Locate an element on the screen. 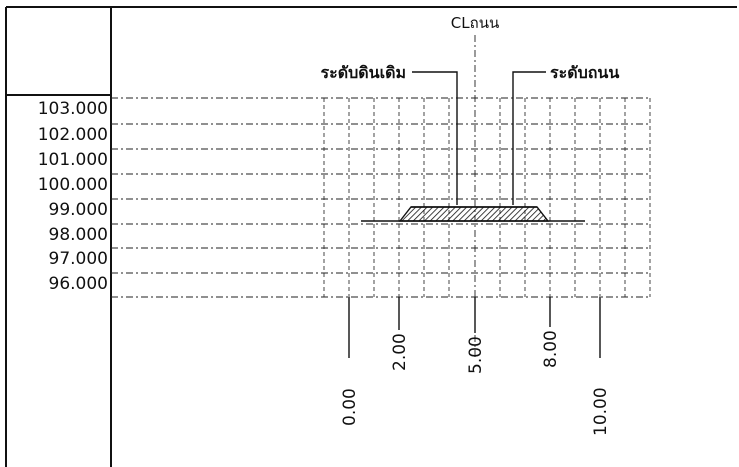 The width and height of the screenshot is (739, 467). elevation-label: 99.000 is located at coordinates (78, 210).